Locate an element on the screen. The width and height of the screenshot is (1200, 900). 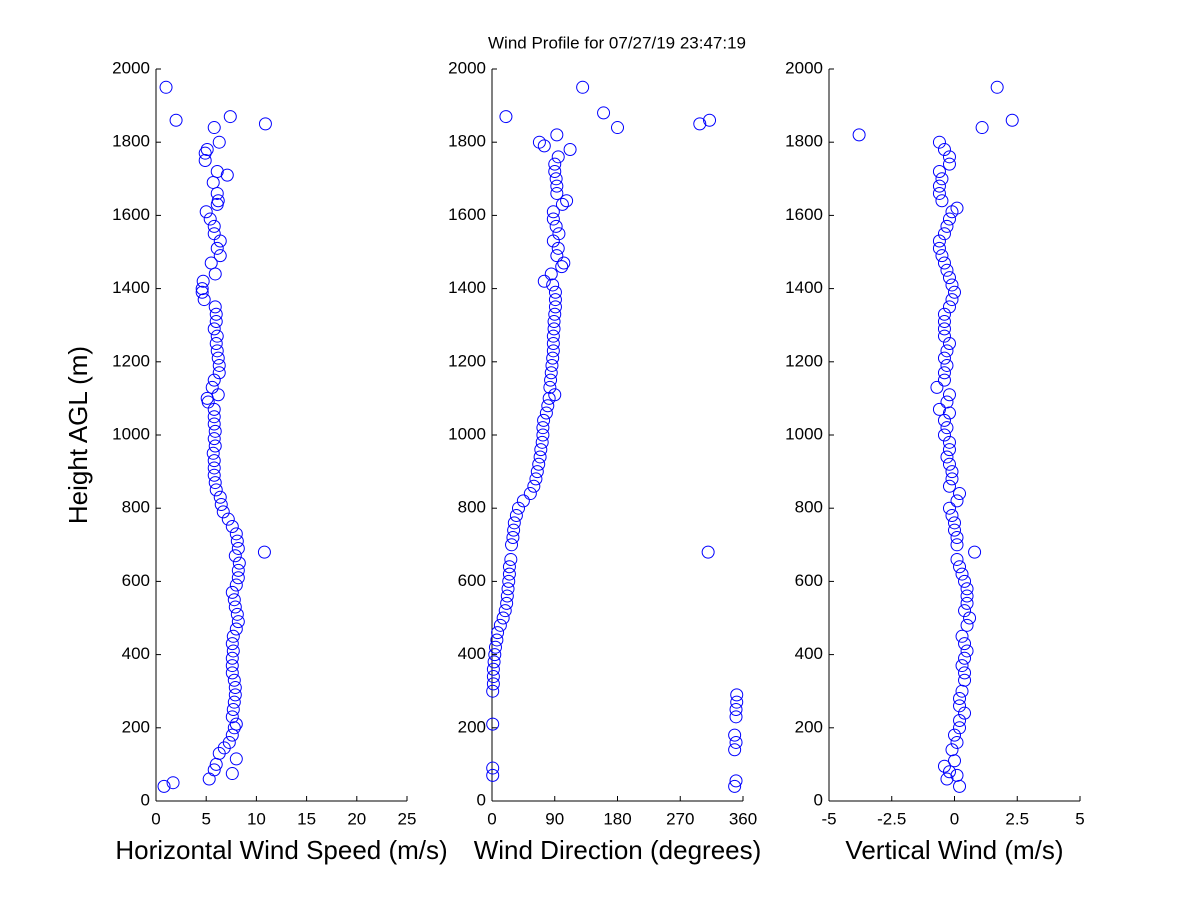
y-tick-label: 600 is located at coordinates (136, 580).